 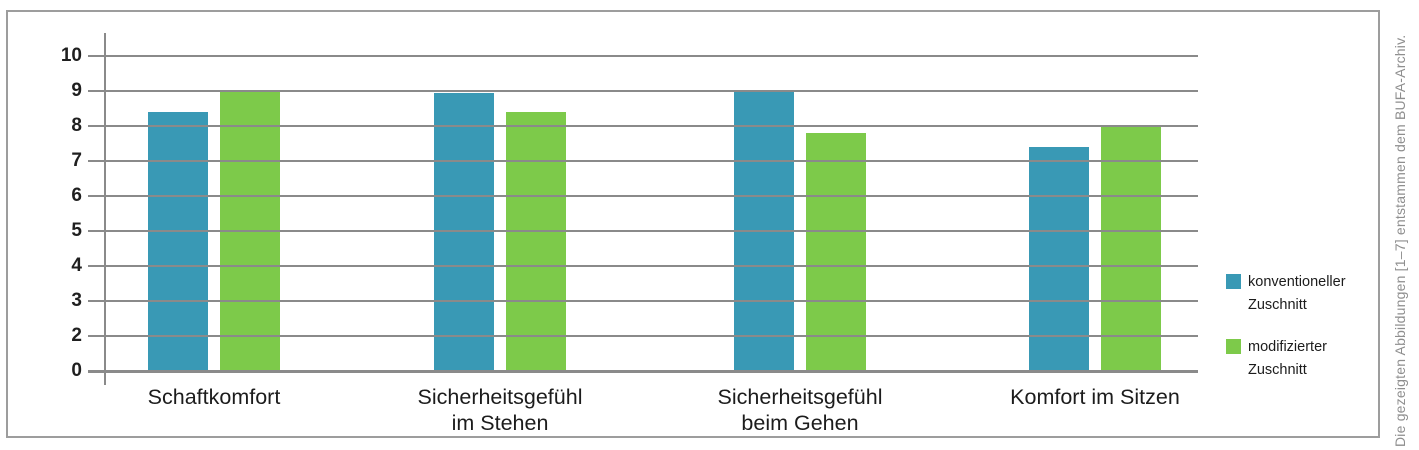 I want to click on y-axis-tick-label: 8, so click(x=76, y=125).